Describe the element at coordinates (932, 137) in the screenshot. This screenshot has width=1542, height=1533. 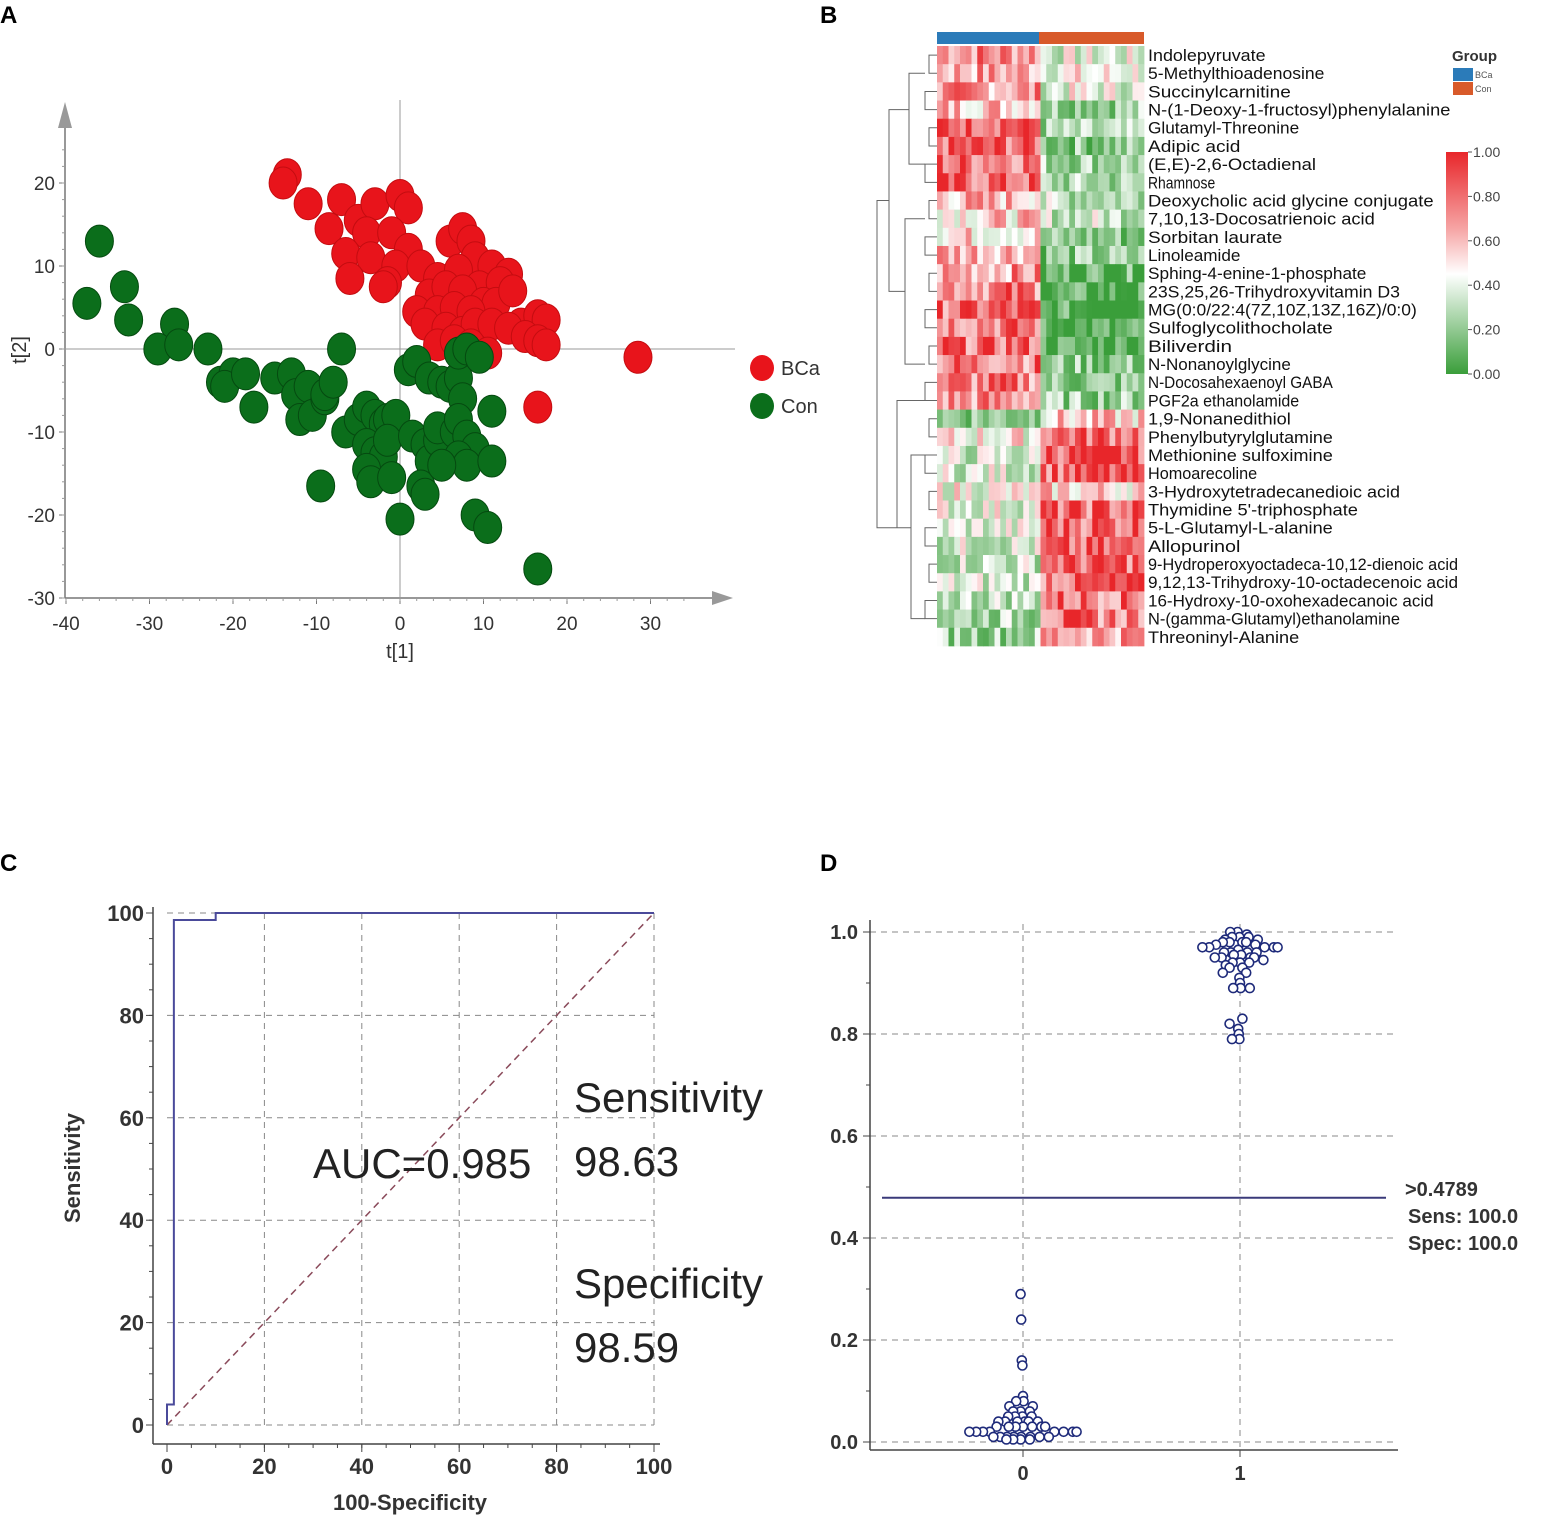
I see `dendrogram-branch` at that location.